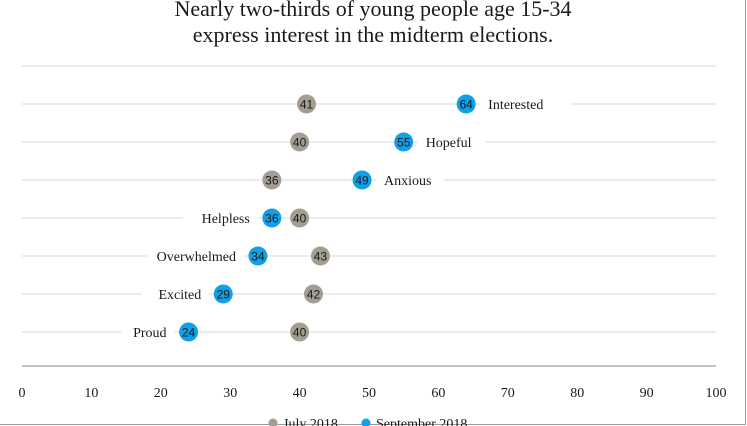 Image resolution: width=747 pixels, height=426 pixels. I want to click on x-tick-60: 60, so click(438, 393).